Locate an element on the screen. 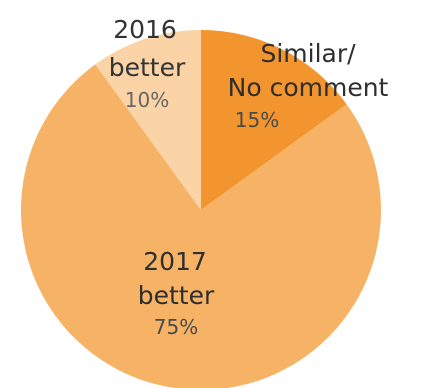 The height and width of the screenshot is (388, 439). slice-percent-2017: 75% is located at coordinates (176, 327).